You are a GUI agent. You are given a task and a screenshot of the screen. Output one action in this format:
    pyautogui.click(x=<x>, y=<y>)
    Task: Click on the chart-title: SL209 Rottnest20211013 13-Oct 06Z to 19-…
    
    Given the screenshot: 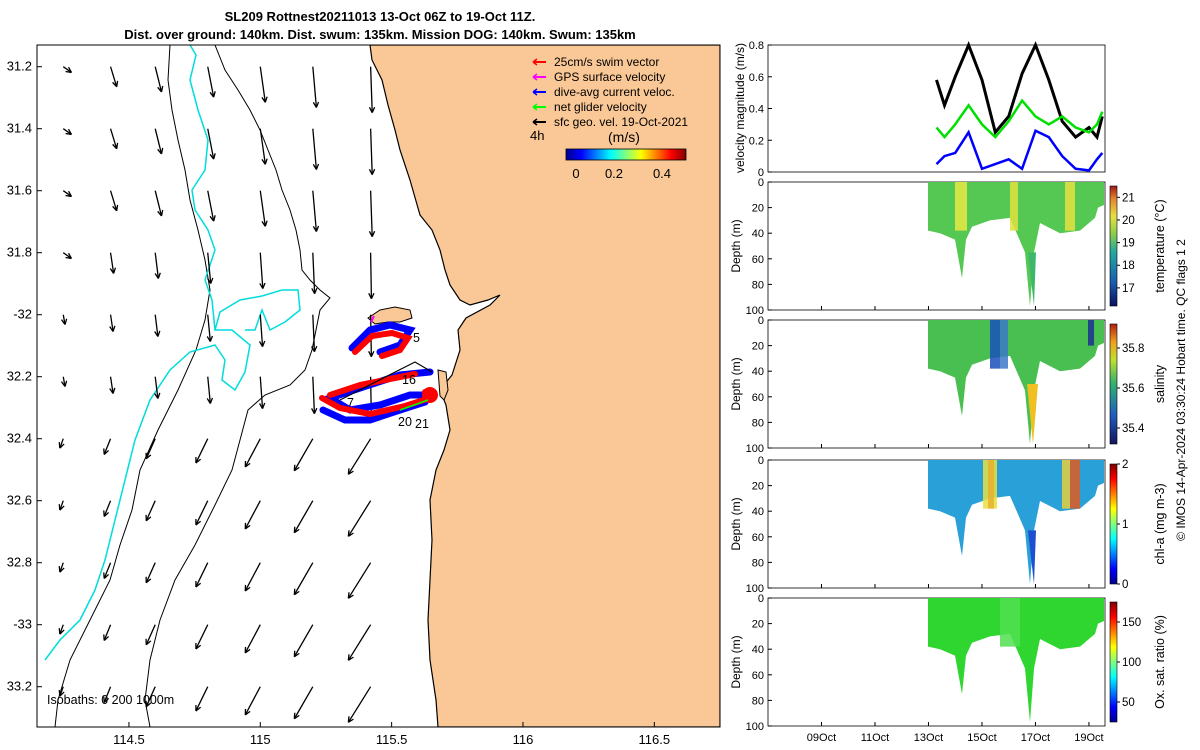 What is the action you would take?
    pyautogui.click(x=380, y=16)
    